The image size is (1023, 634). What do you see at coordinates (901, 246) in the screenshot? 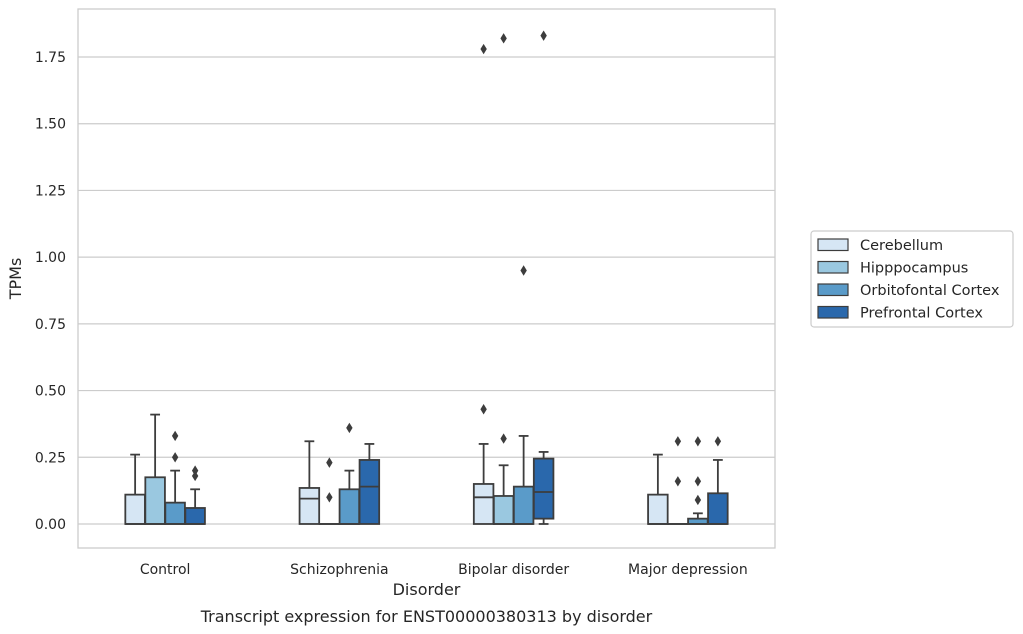
I see `legend-label: Cerebellum` at bounding box center [901, 246].